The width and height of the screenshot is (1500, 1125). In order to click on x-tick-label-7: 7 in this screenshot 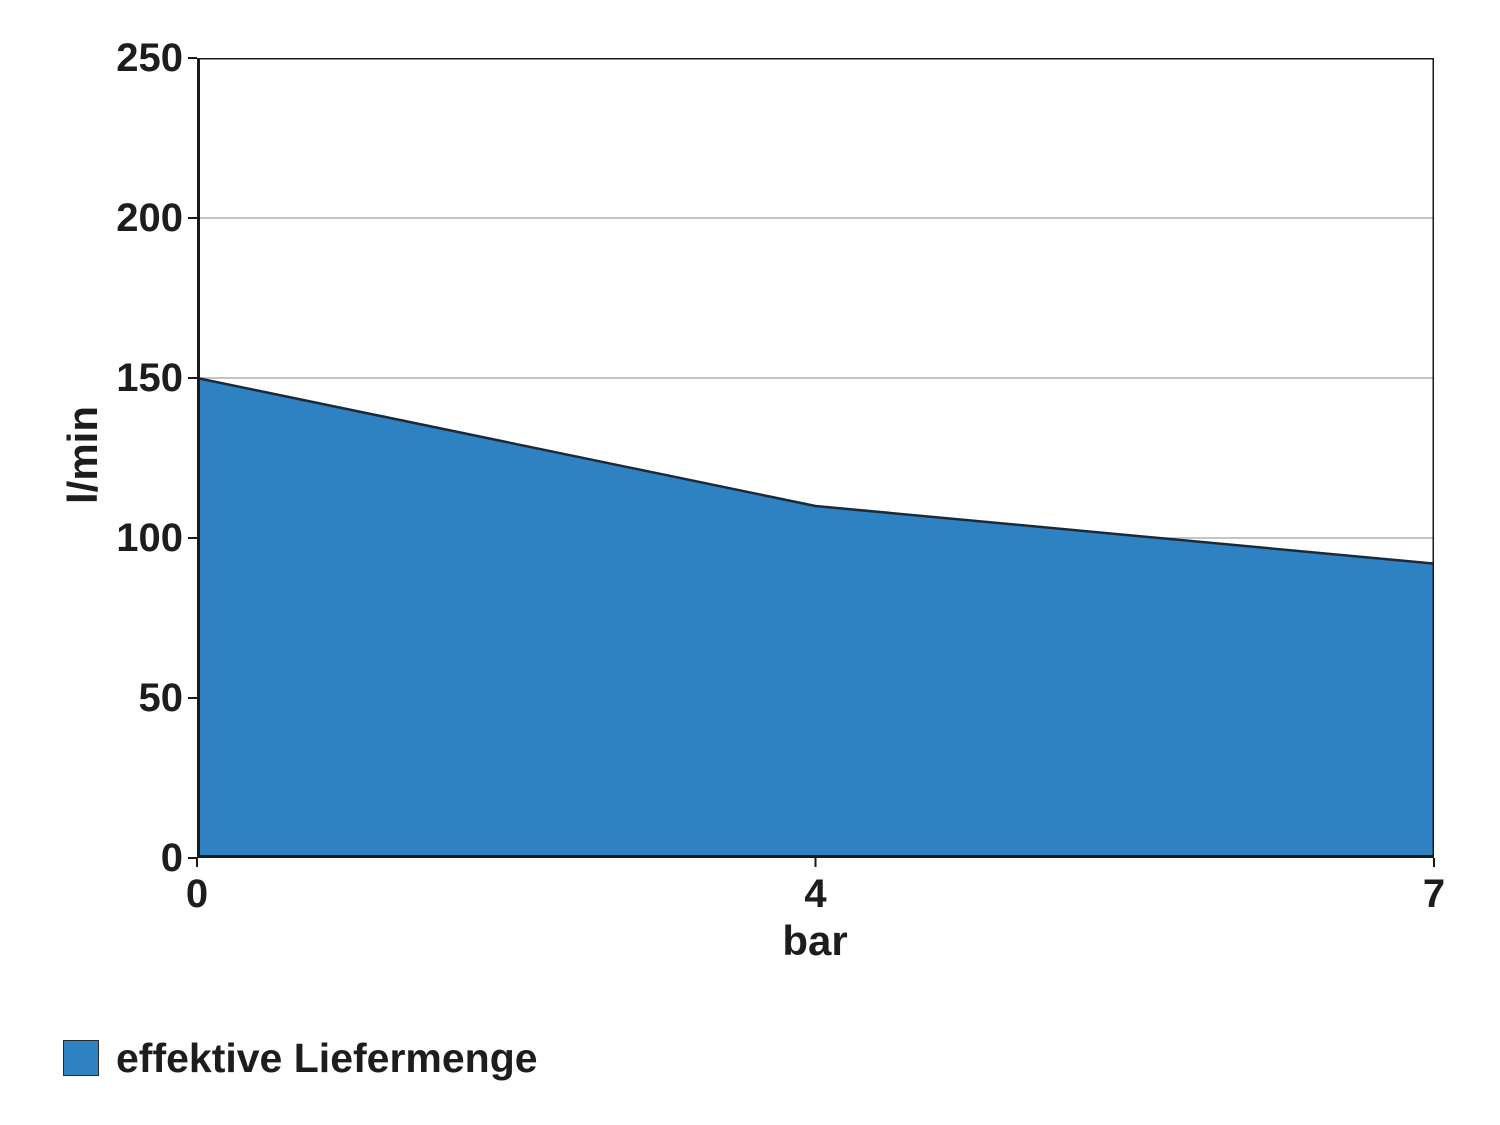, I will do `click(1434, 894)`.